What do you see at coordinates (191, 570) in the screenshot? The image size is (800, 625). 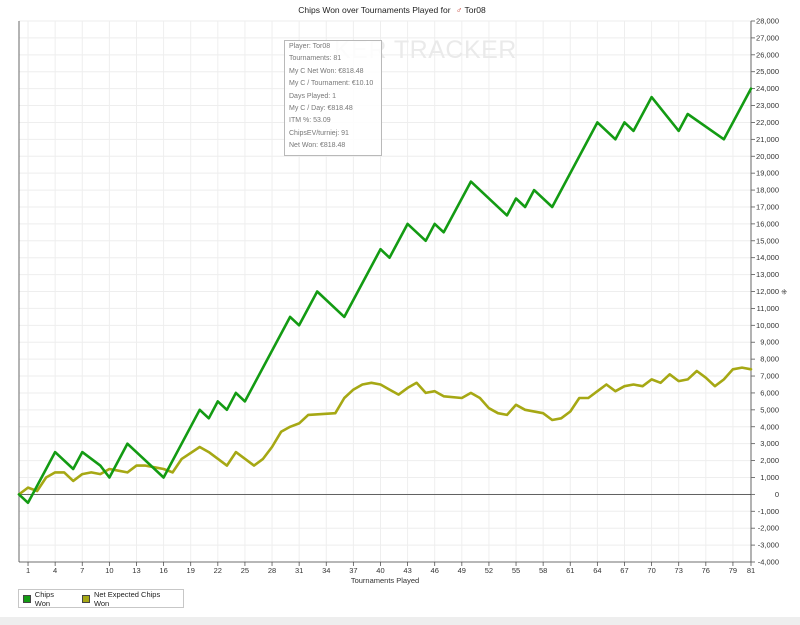 I see `x-tick-label: 19` at bounding box center [191, 570].